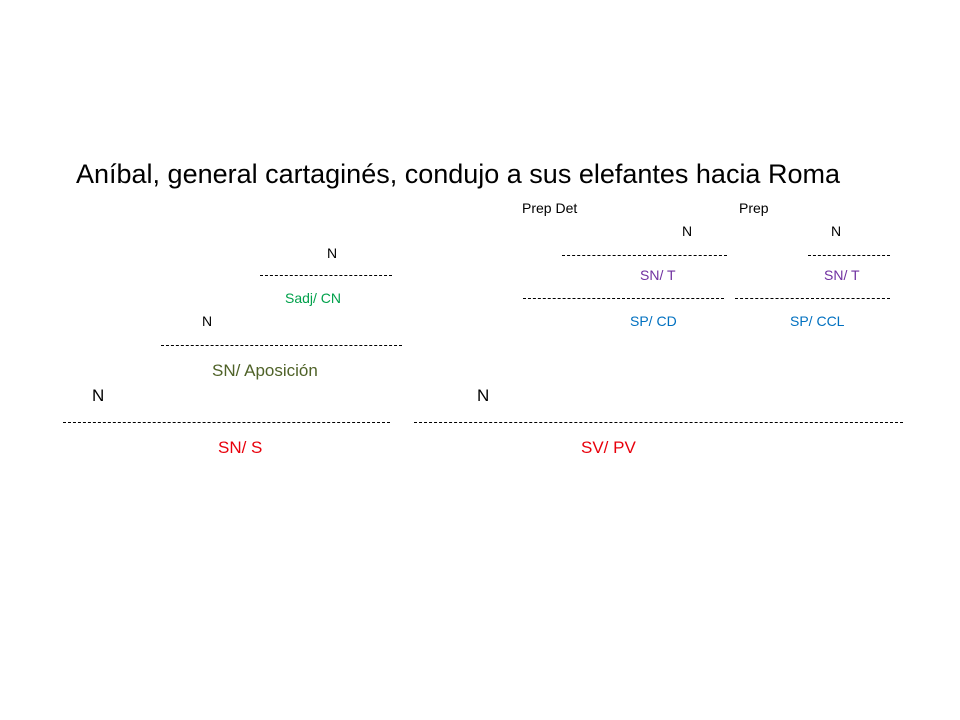 The height and width of the screenshot is (720, 960). I want to click on label-n-anibal: N, so click(98, 395).